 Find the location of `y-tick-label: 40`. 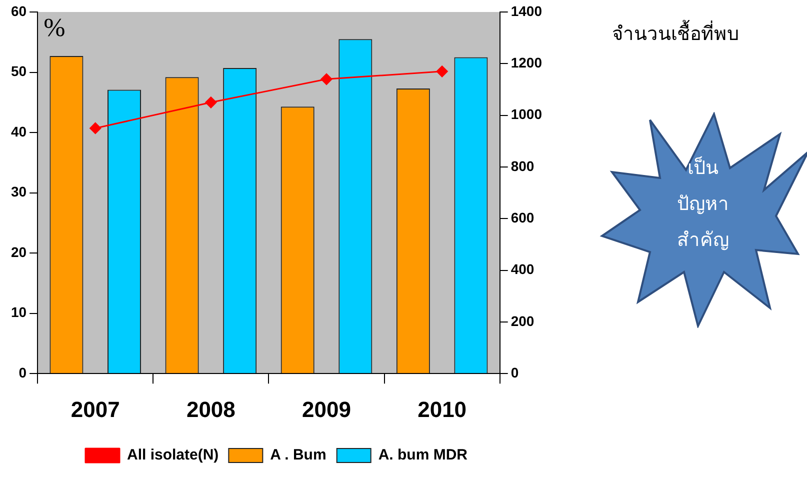

y-tick-label: 40 is located at coordinates (18, 131).